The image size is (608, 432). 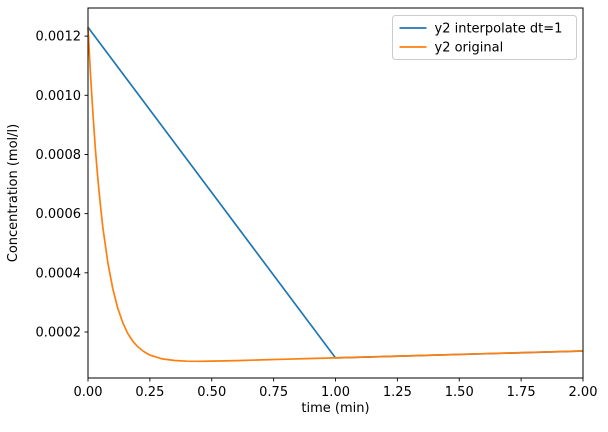 I want to click on x-tick-label: 0.00, so click(x=88, y=392).